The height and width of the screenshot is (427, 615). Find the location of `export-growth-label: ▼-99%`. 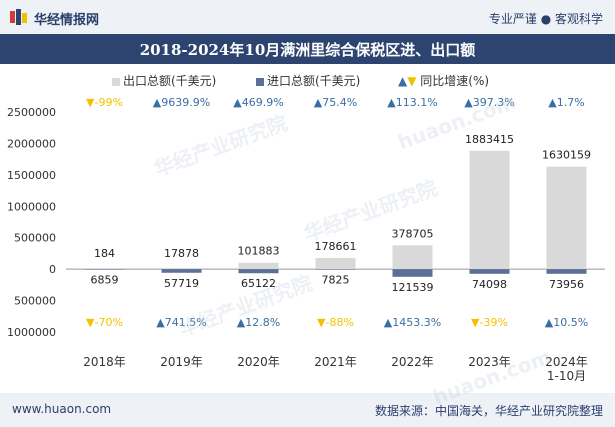

export-growth-label: ▼-99% is located at coordinates (104, 102).